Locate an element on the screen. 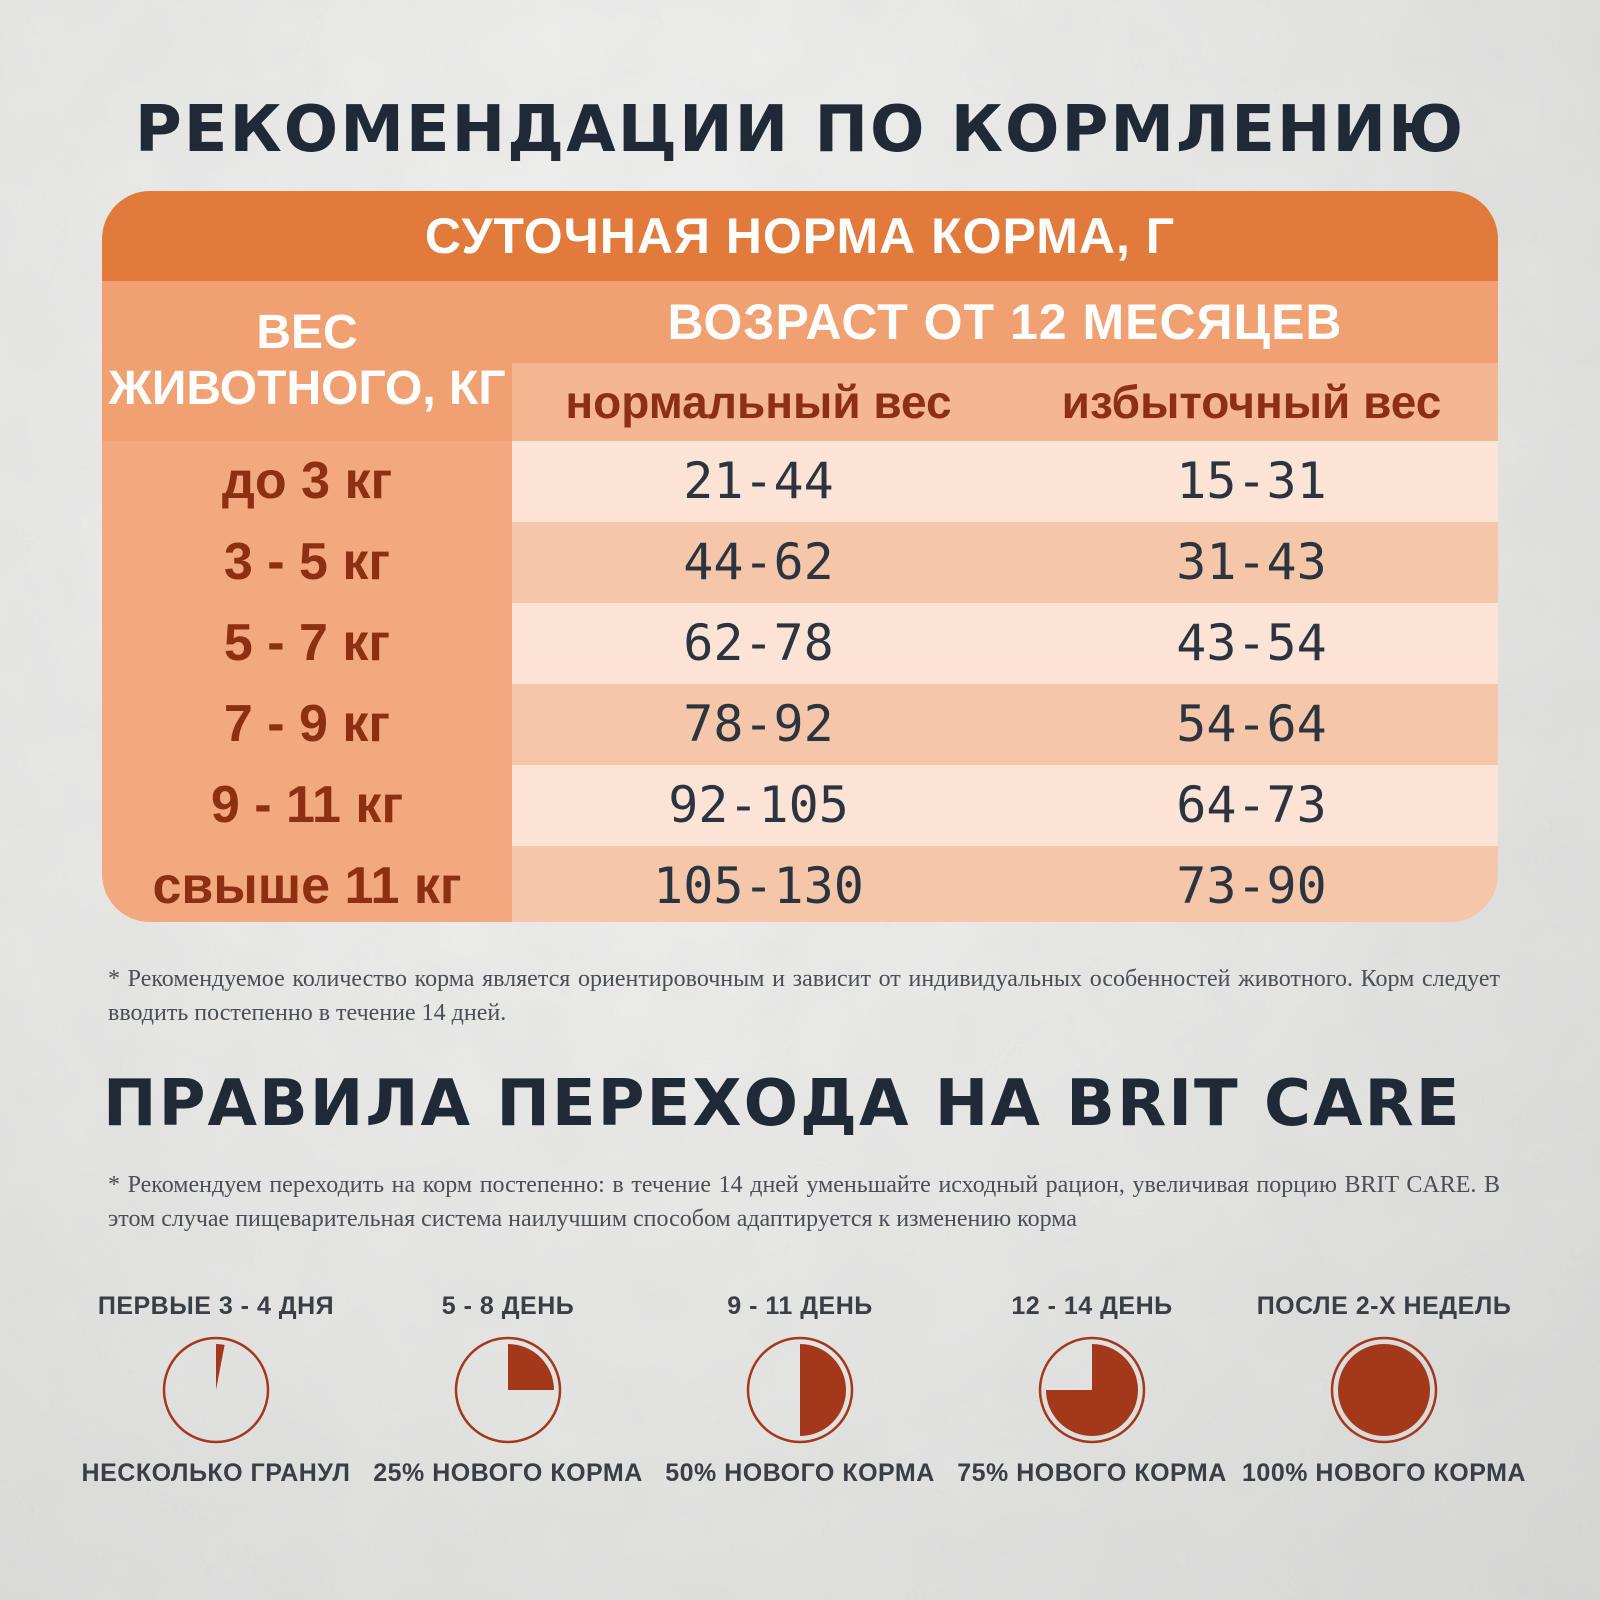  row-weight: свыше 11 кг is located at coordinates (307, 886).